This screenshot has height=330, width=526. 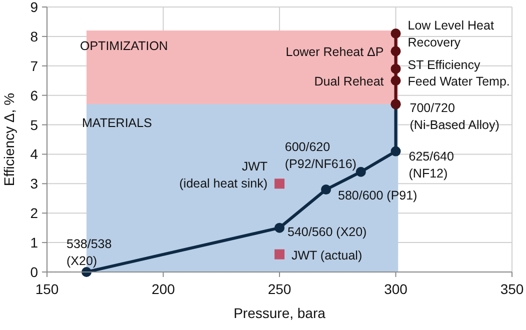 What do you see at coordinates (34, 124) in the screenshot?
I see `y-tick-label: 5` at bounding box center [34, 124].